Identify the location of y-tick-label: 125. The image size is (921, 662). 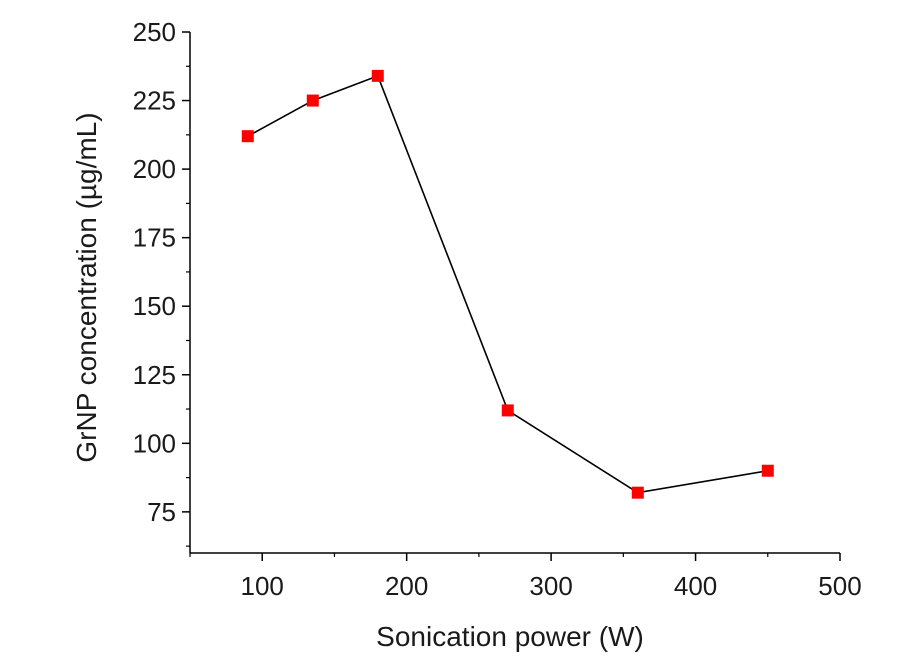
(154, 375).